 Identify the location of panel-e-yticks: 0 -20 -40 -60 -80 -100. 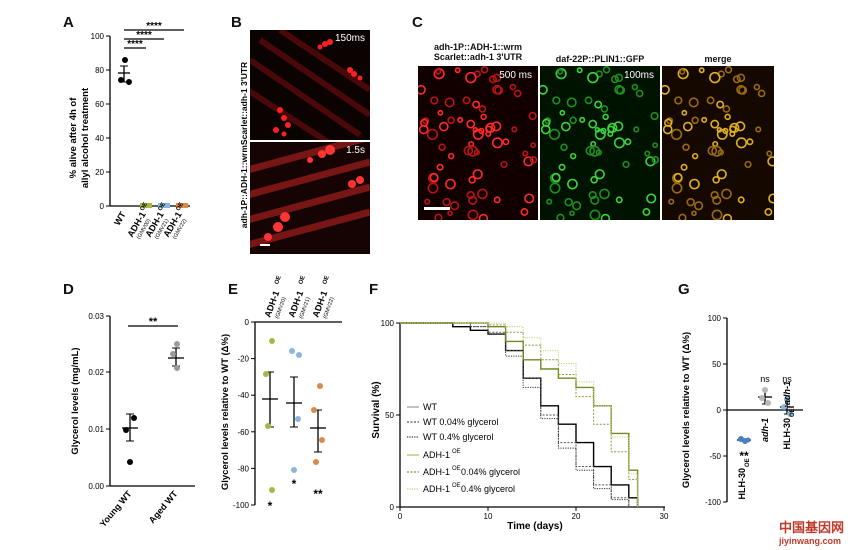
(244, 414).